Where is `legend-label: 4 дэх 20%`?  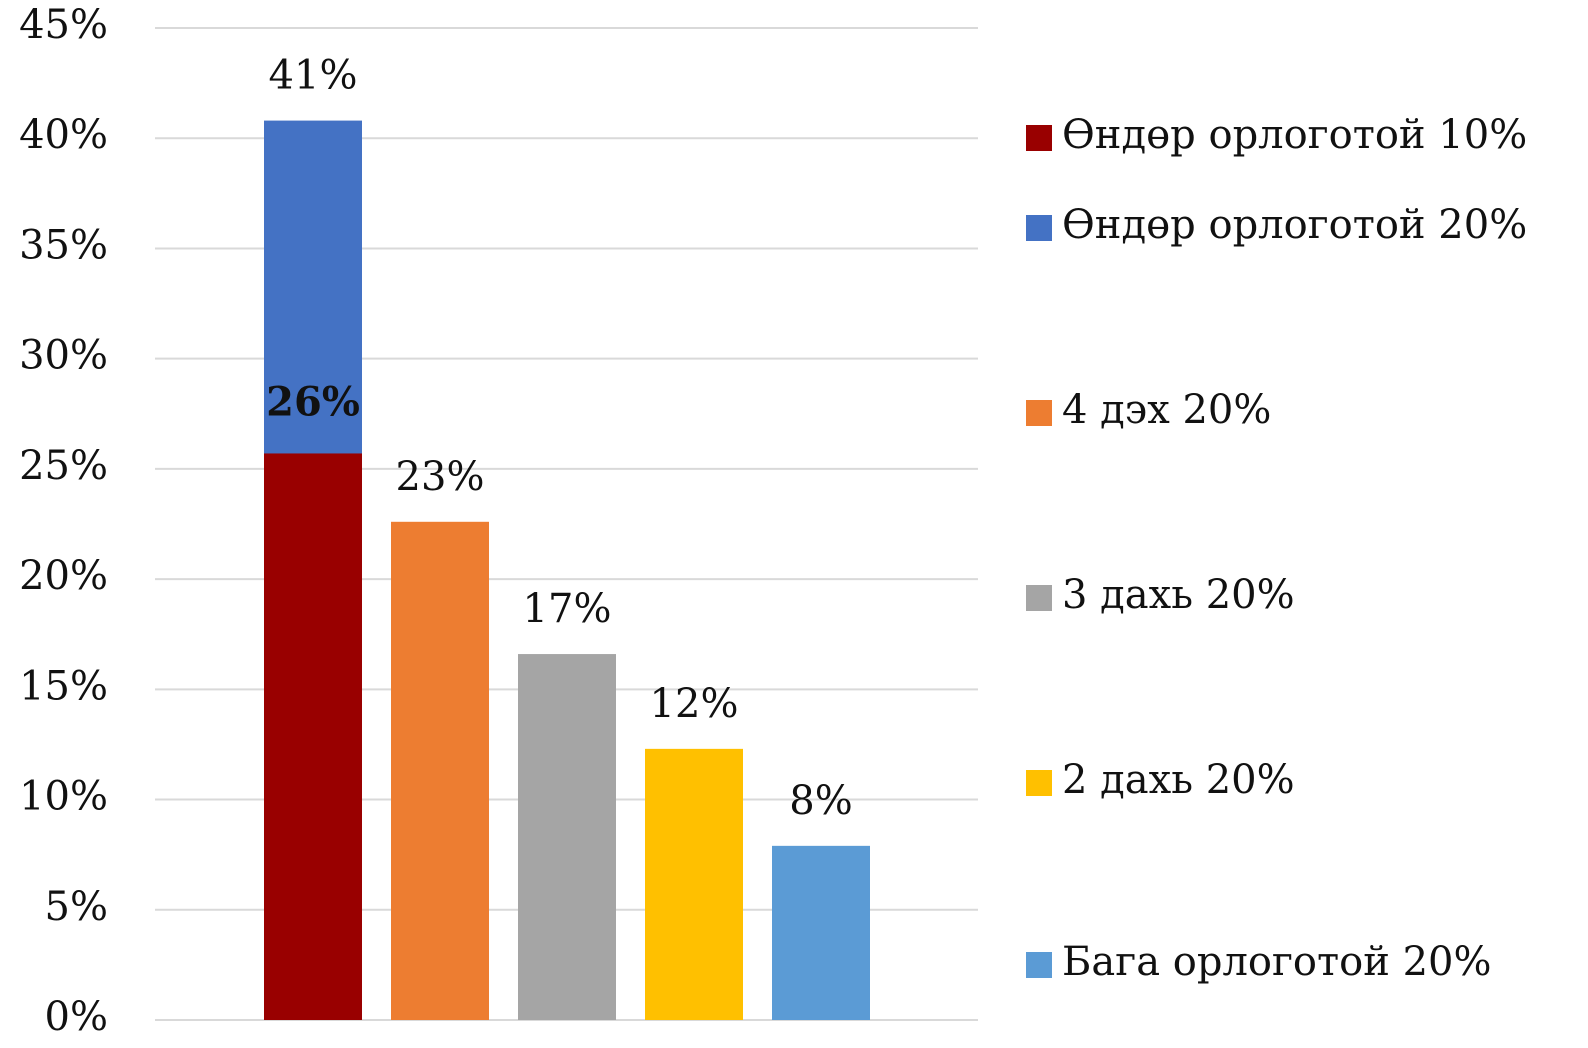
legend-label: 4 дэх 20% is located at coordinates (1166, 410).